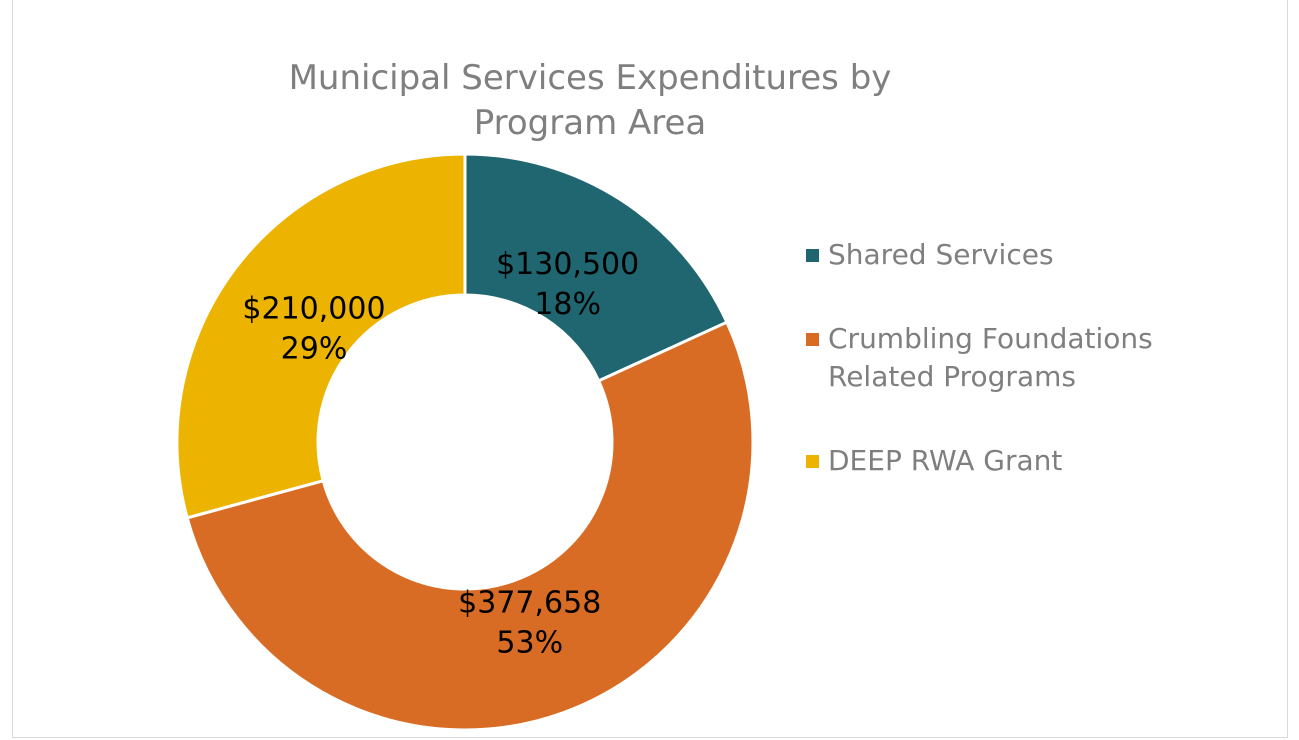  I want to click on legend-item: DEEP RWA Grant, so click(996, 461).